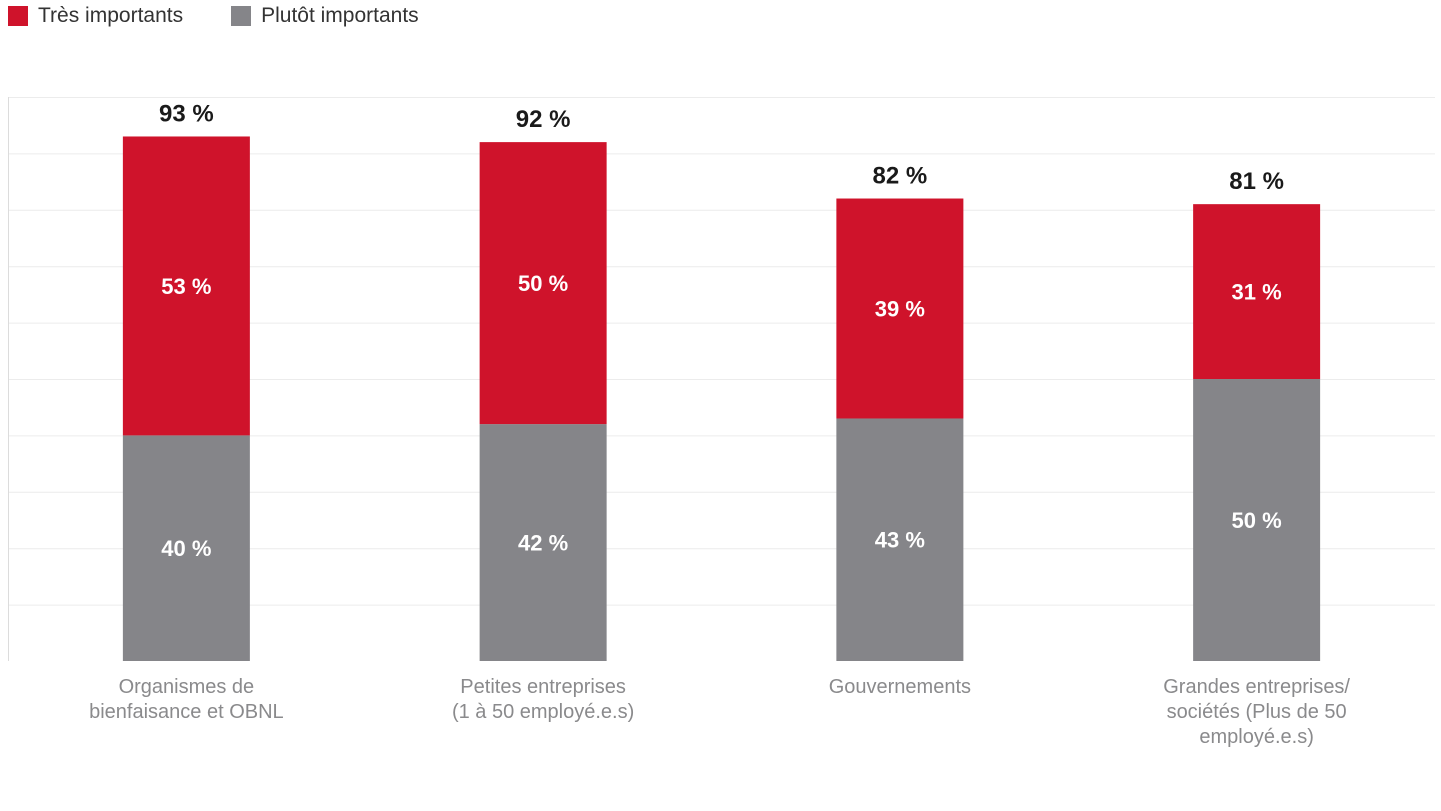 The image size is (1441, 811). I want to click on bar-total-label: 92 %, so click(543, 119).